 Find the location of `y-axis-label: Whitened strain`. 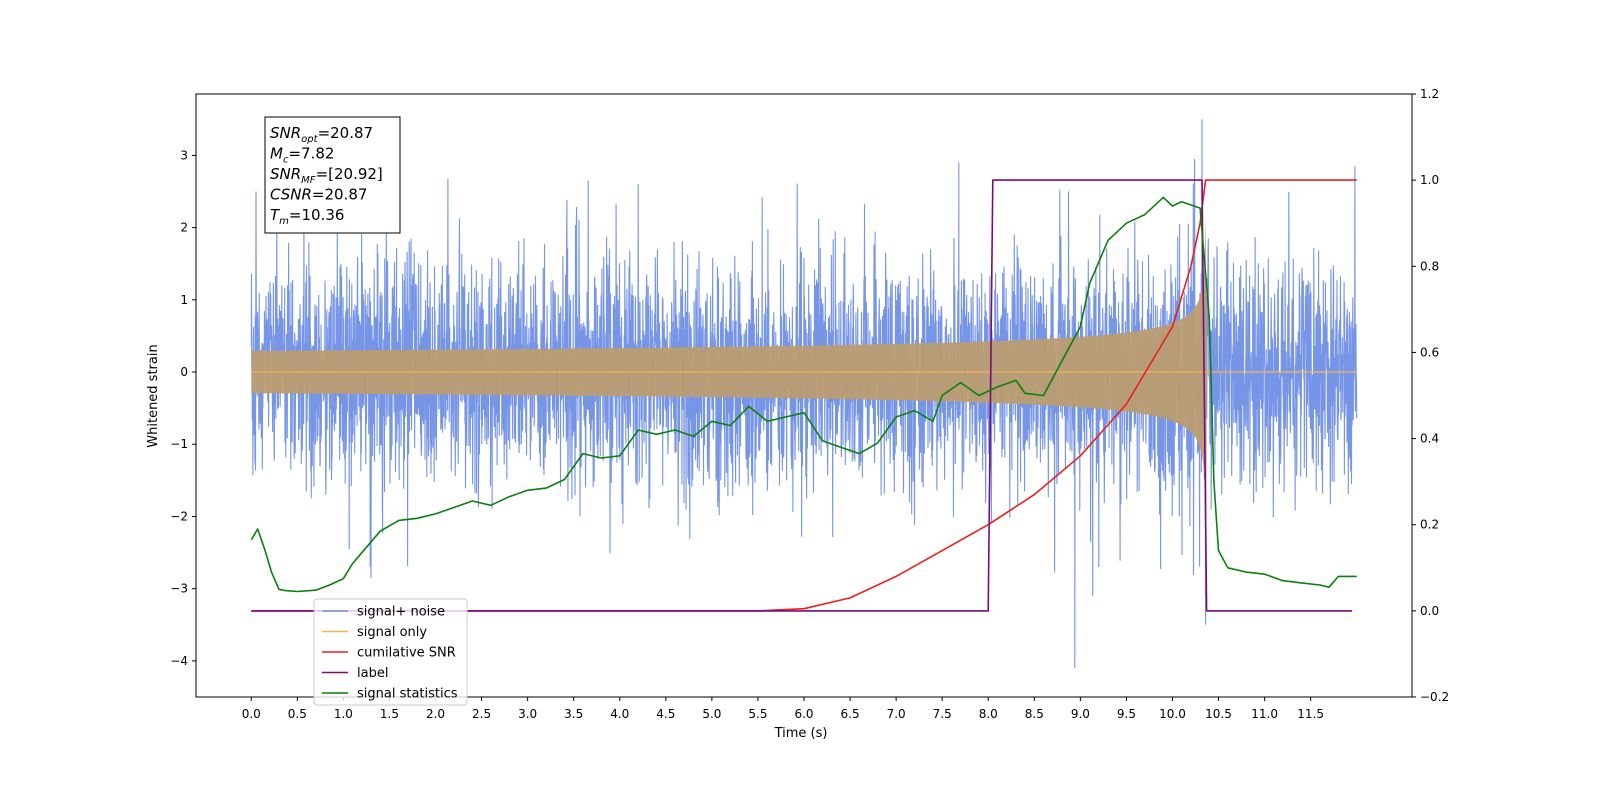

y-axis-label: Whitened strain is located at coordinates (153, 395).